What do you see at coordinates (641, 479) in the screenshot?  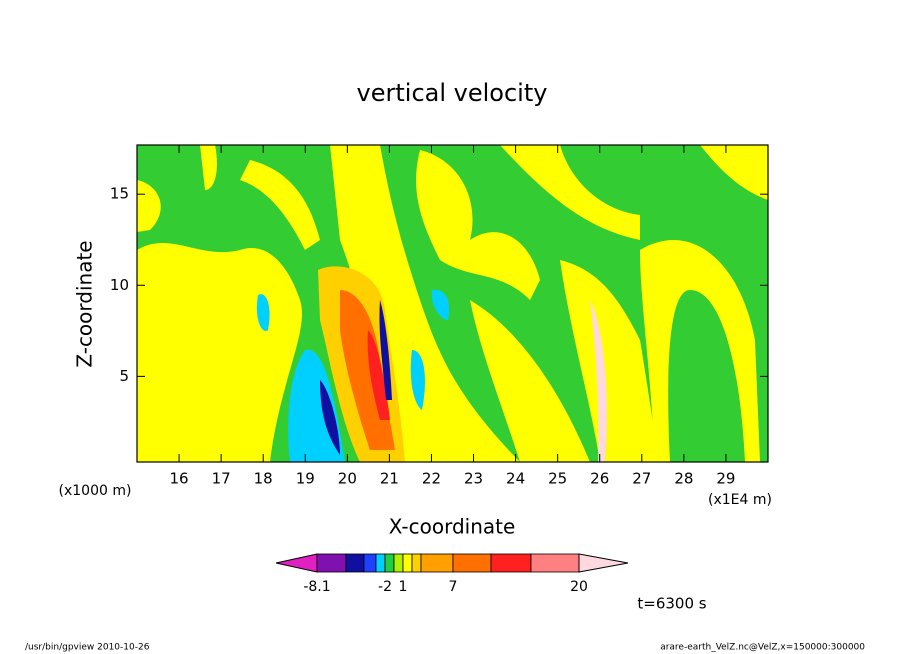 I see `x-tick-label: 27` at bounding box center [641, 479].